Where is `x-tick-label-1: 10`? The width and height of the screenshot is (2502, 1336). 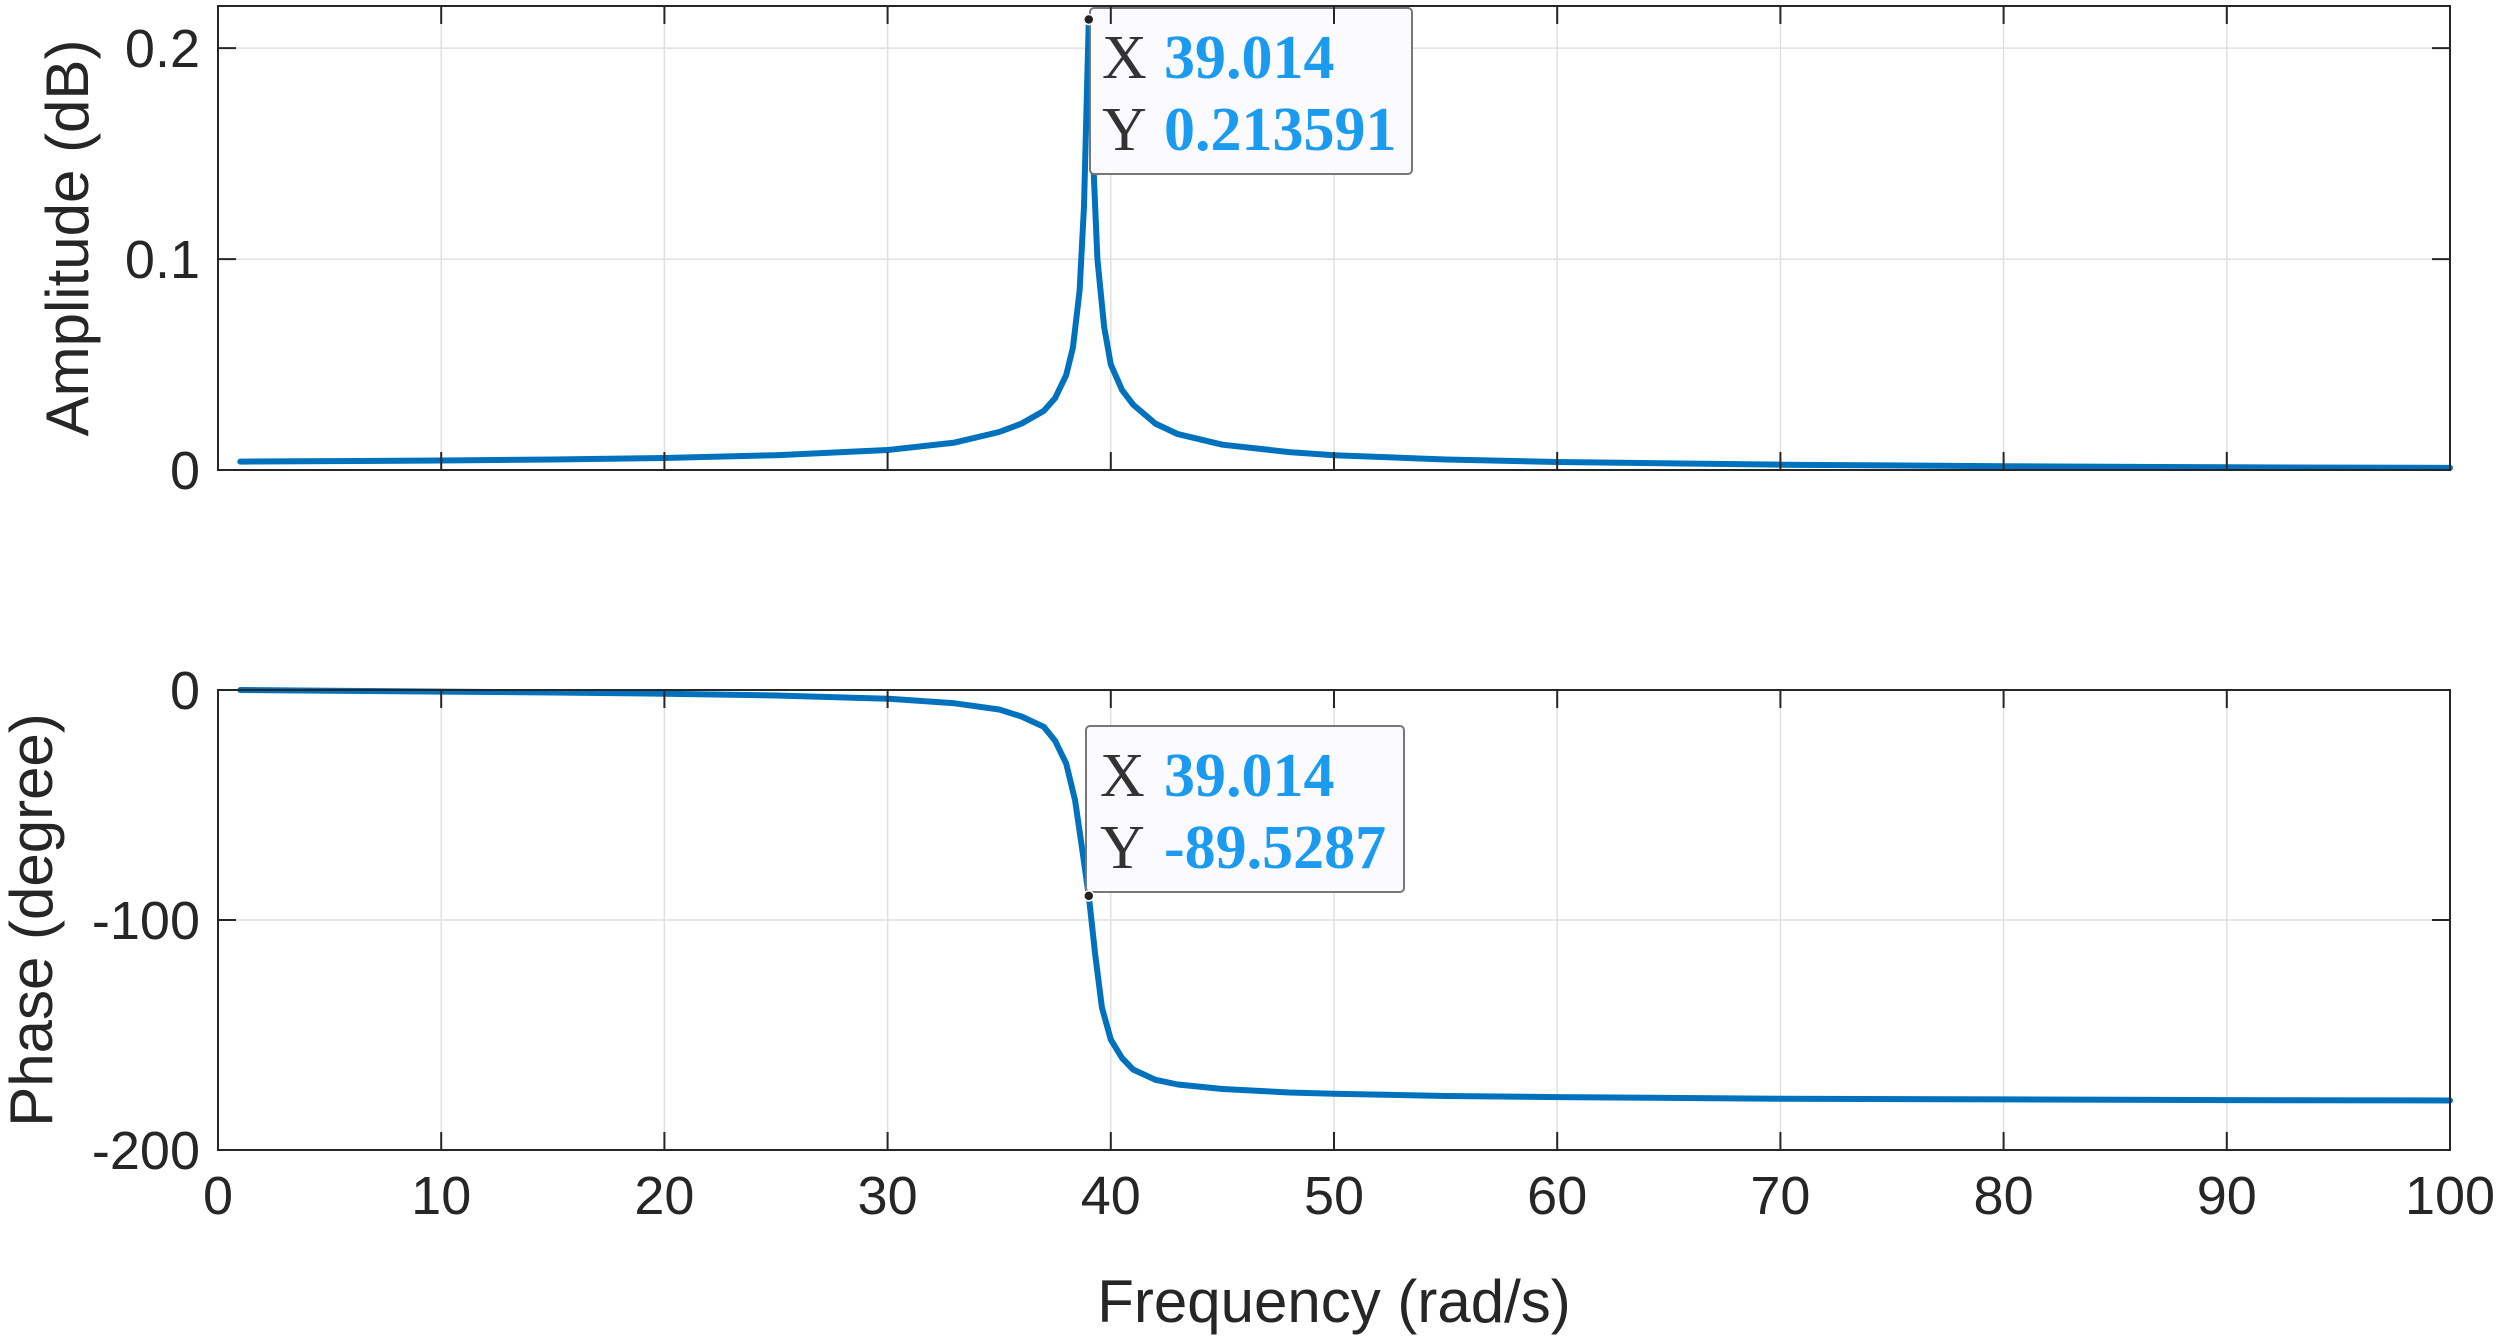
x-tick-label-1: 10 is located at coordinates (441, 1196).